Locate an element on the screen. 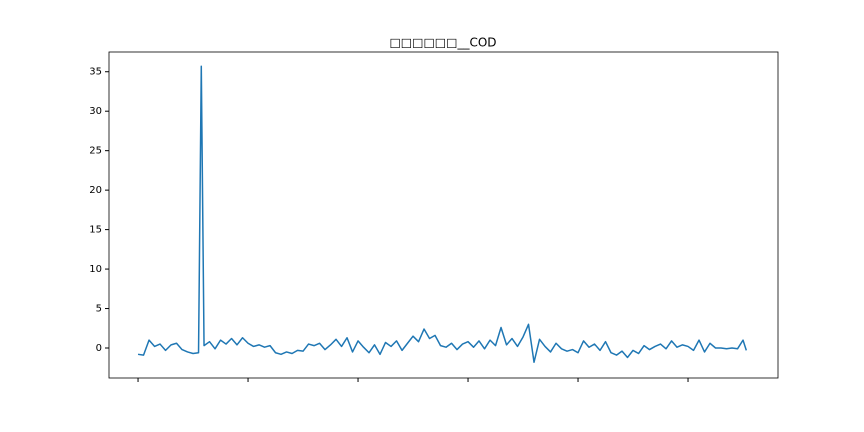  y-tick-label: 5 is located at coordinates (99, 309).